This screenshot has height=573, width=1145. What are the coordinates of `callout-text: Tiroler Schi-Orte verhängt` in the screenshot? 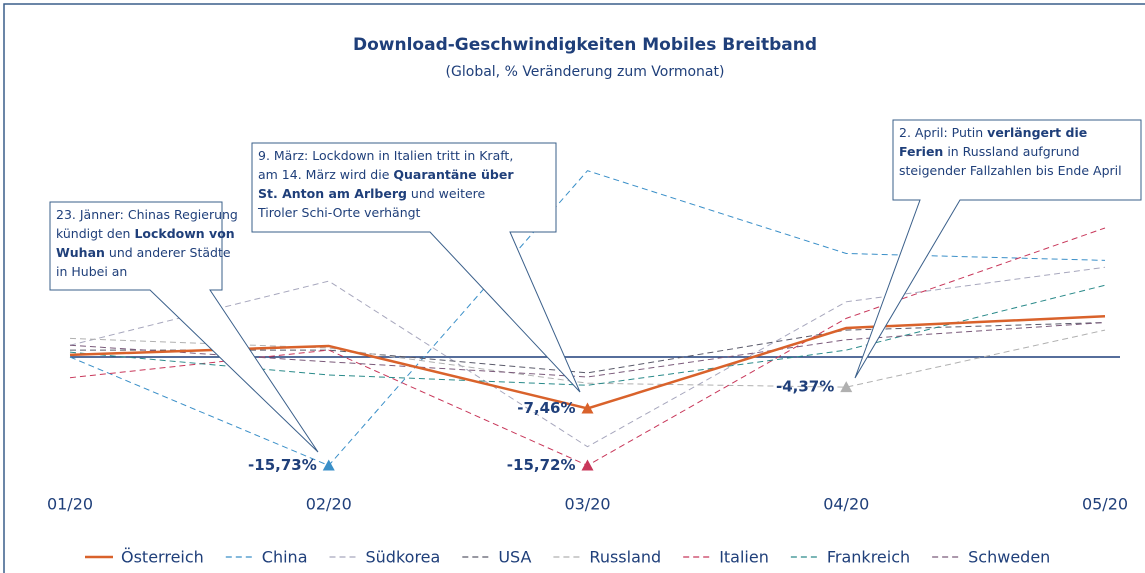 It's located at (339, 212).